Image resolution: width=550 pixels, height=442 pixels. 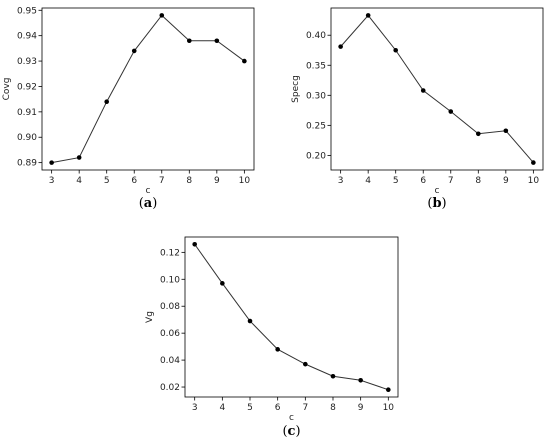 I want to click on y-tick-label: 0.06, so click(x=170, y=334).